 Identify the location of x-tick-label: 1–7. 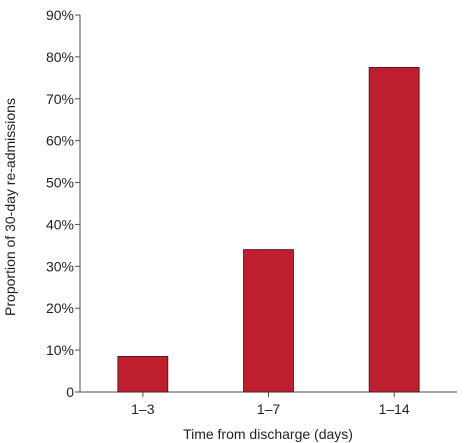
(269, 409).